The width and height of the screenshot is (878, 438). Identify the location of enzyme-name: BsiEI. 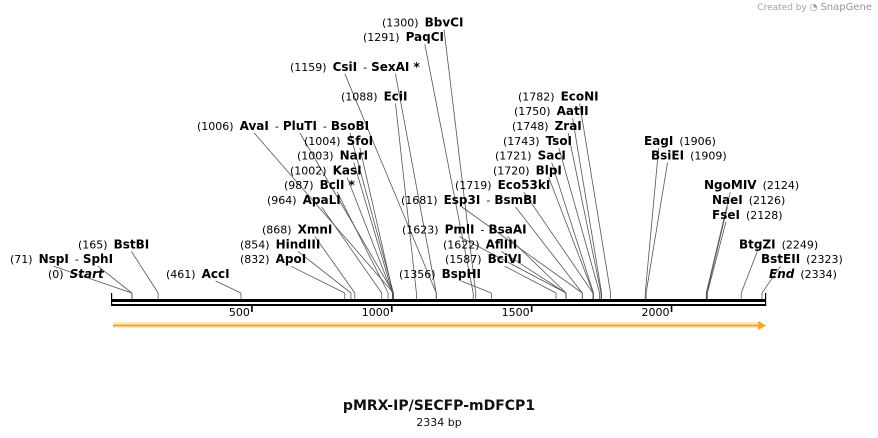
(667, 156).